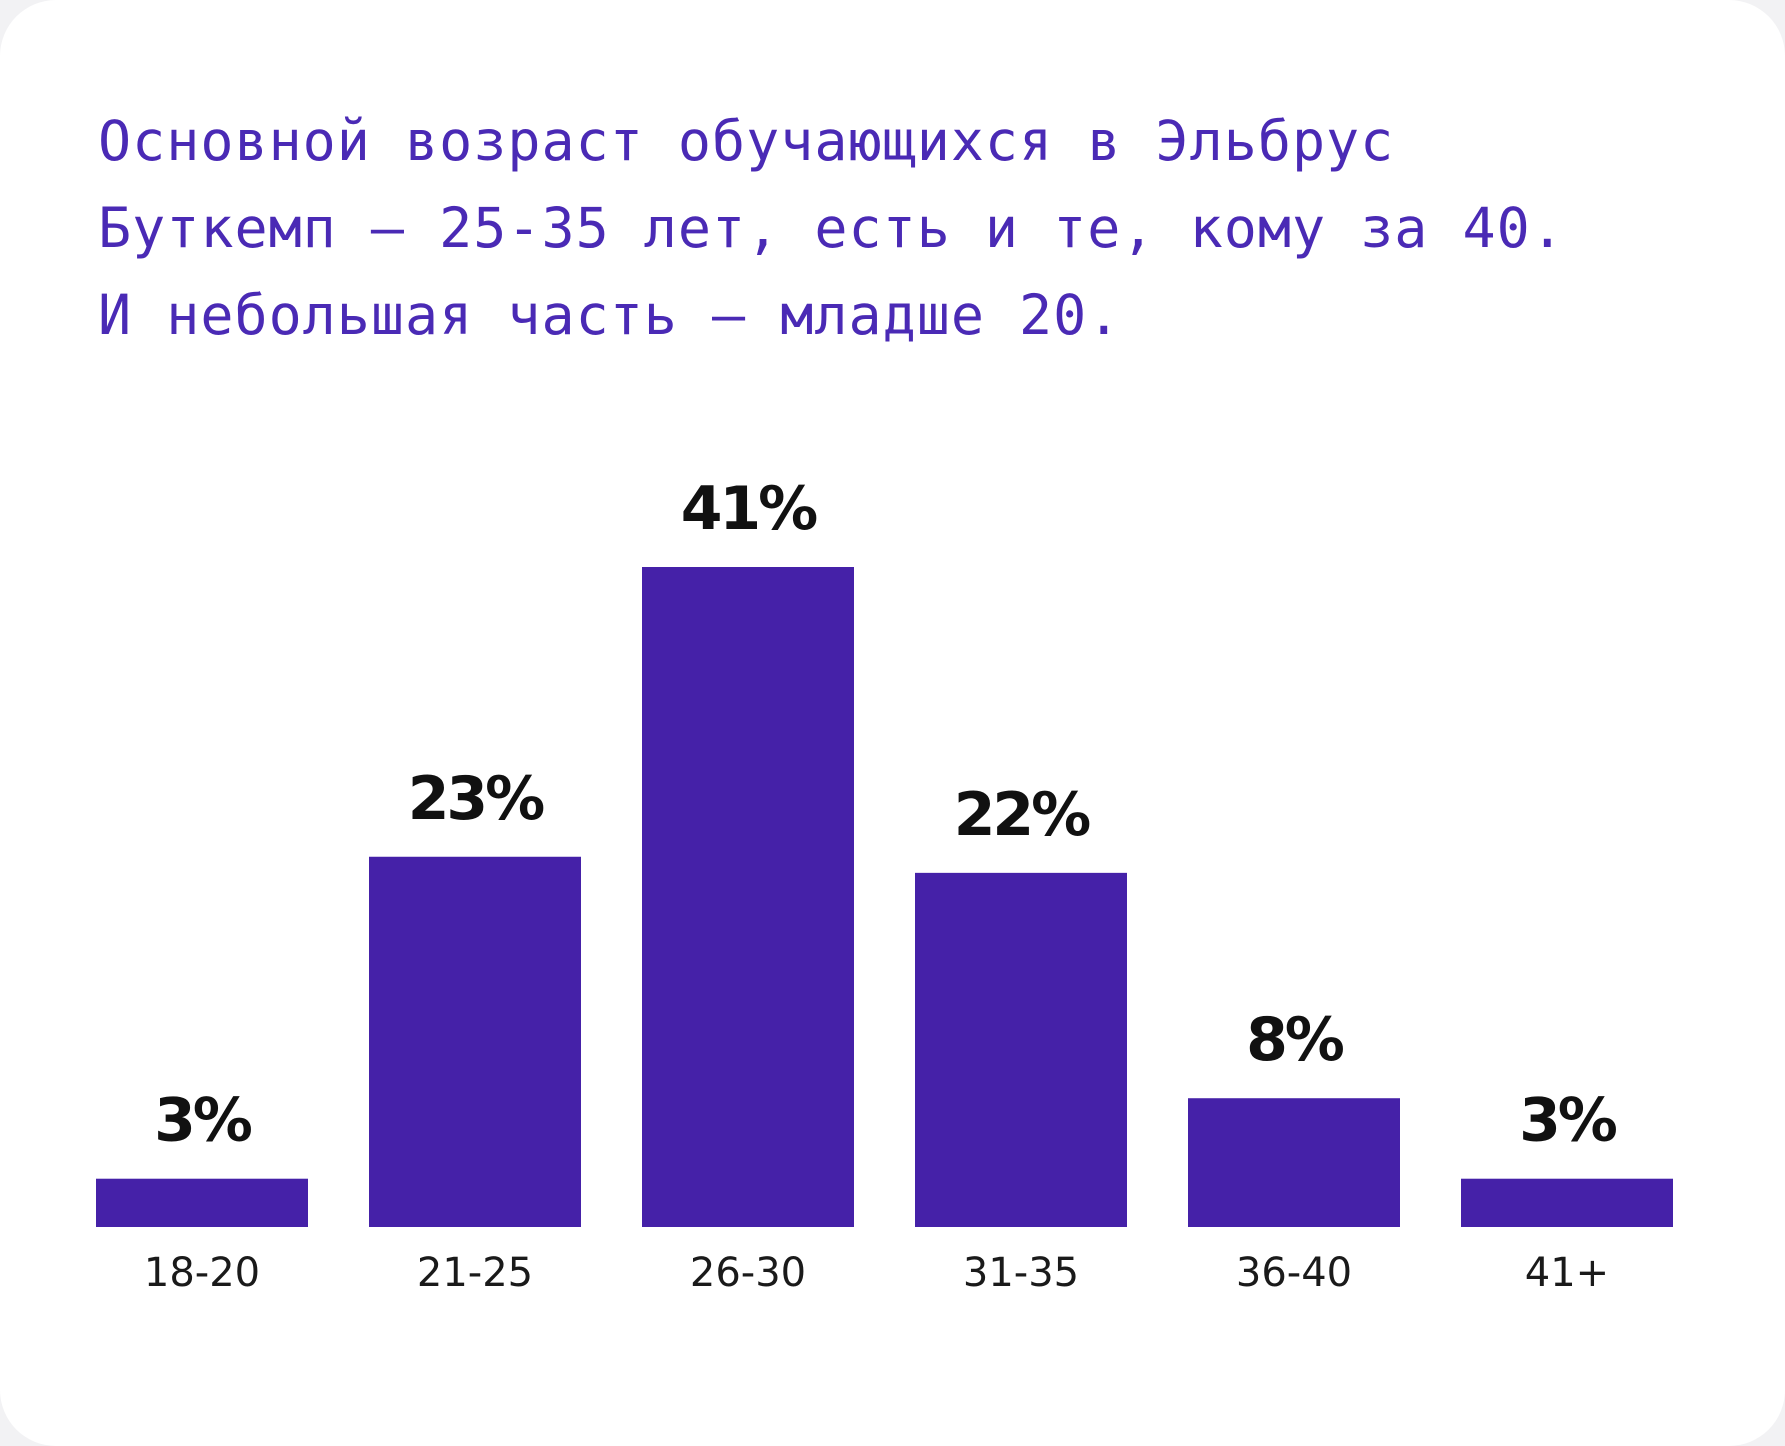 The width and height of the screenshot is (1785, 1446). I want to click on value-label-41+: 3%, so click(1568, 1121).